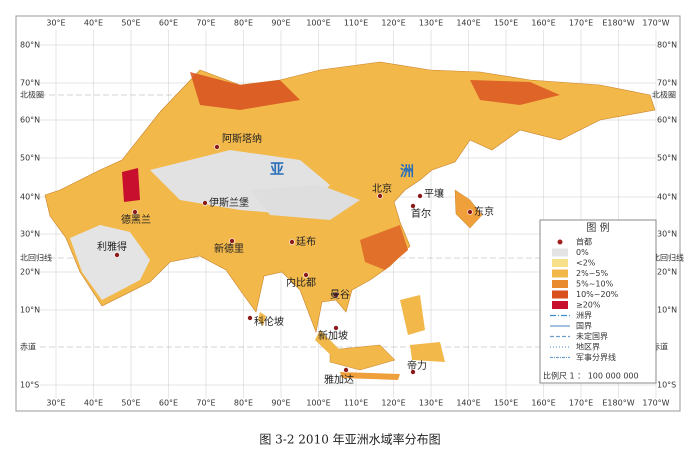 Image resolution: width=700 pixels, height=467 pixels. What do you see at coordinates (280, 23) in the screenshot?
I see `lon-label: 90°E` at bounding box center [280, 23].